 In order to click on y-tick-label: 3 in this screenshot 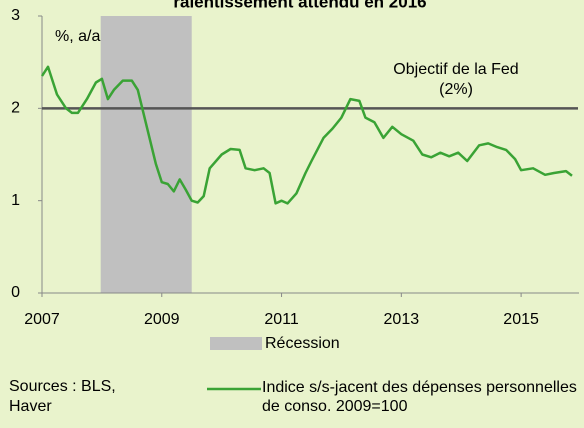, I will do `click(15, 15)`.